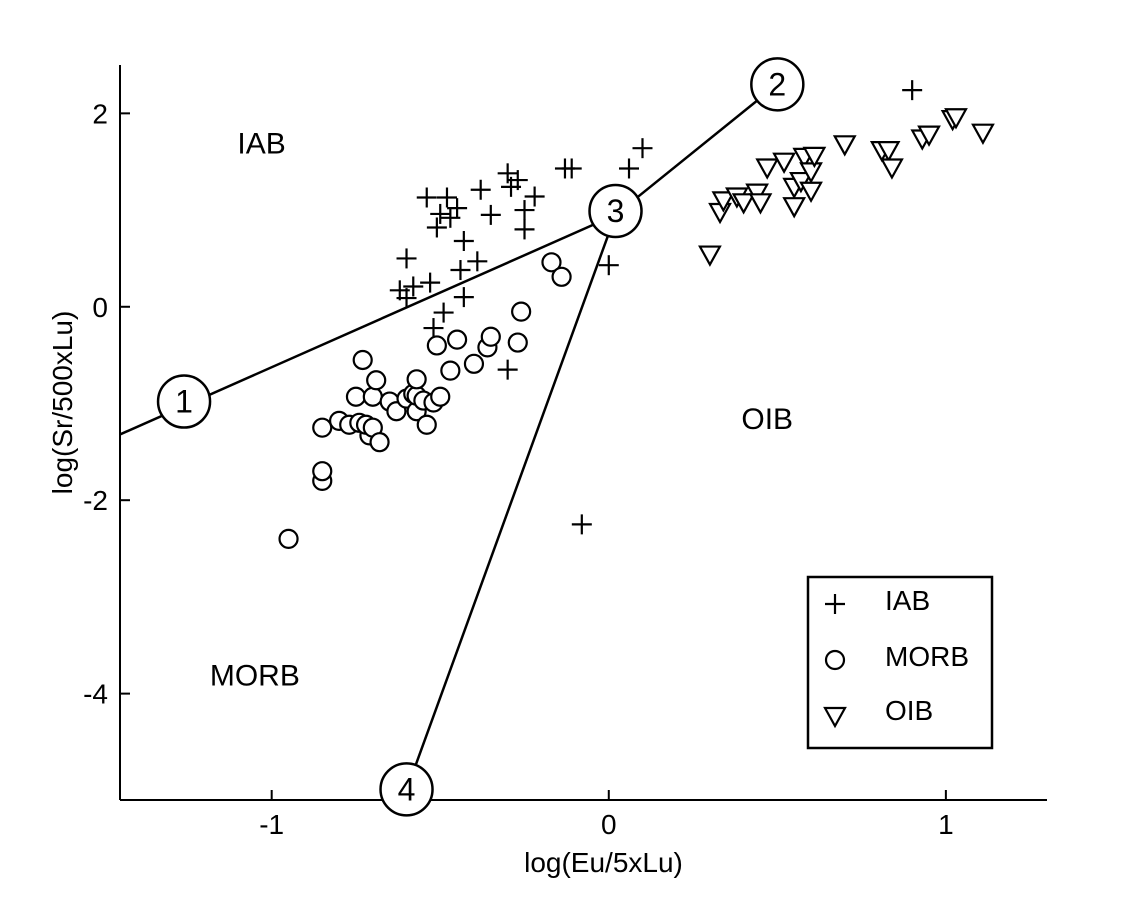 The width and height of the screenshot is (1125, 900). I want to click on field-marker-2: 2, so click(777, 84).